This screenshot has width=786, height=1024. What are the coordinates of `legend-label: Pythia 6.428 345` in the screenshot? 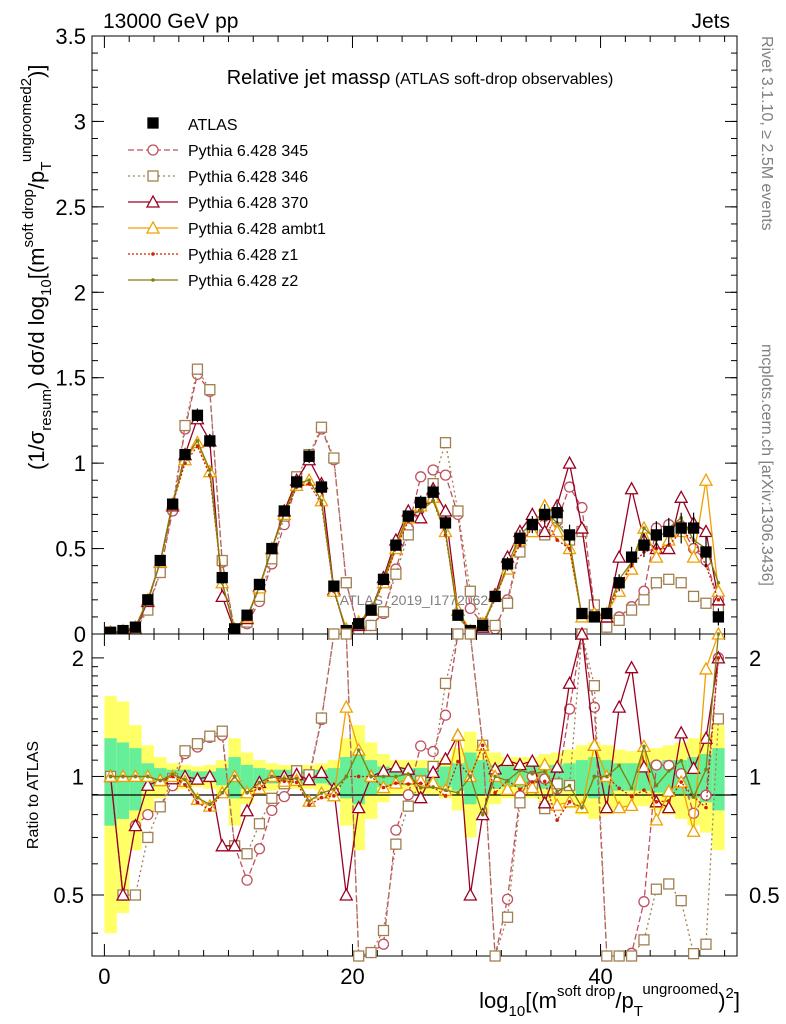 It's located at (248, 151).